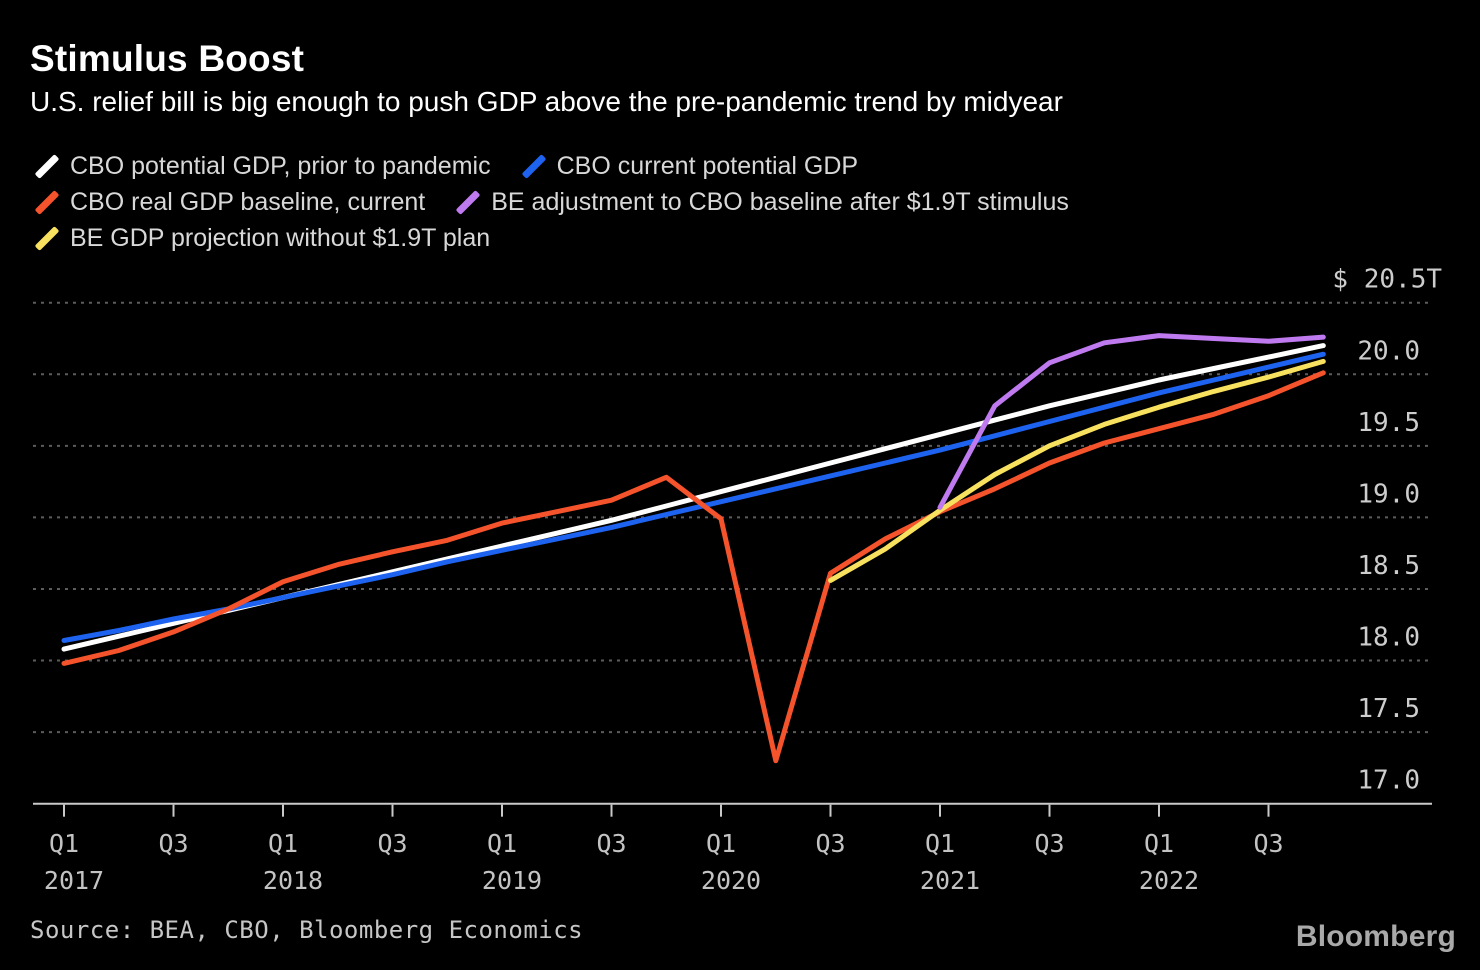  I want to click on legend-label: CBO current potential GDP, so click(707, 165).